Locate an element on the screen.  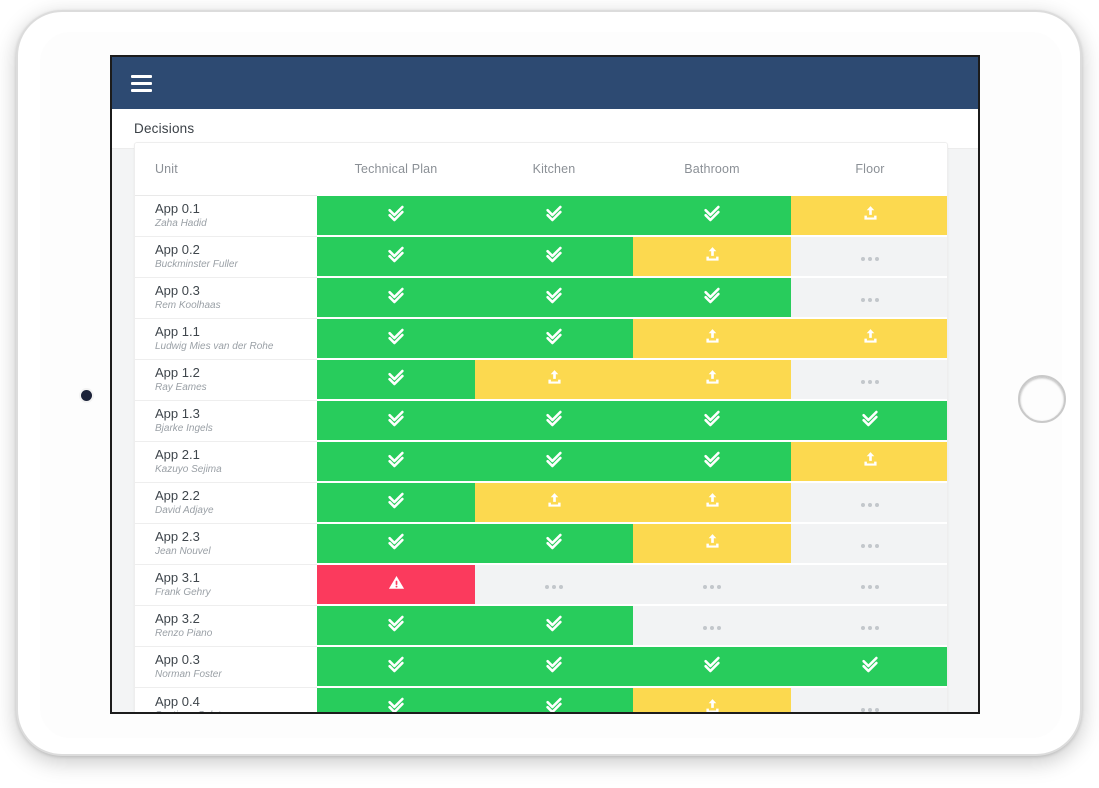
unit-name: App 3.1 is located at coordinates (177, 578).